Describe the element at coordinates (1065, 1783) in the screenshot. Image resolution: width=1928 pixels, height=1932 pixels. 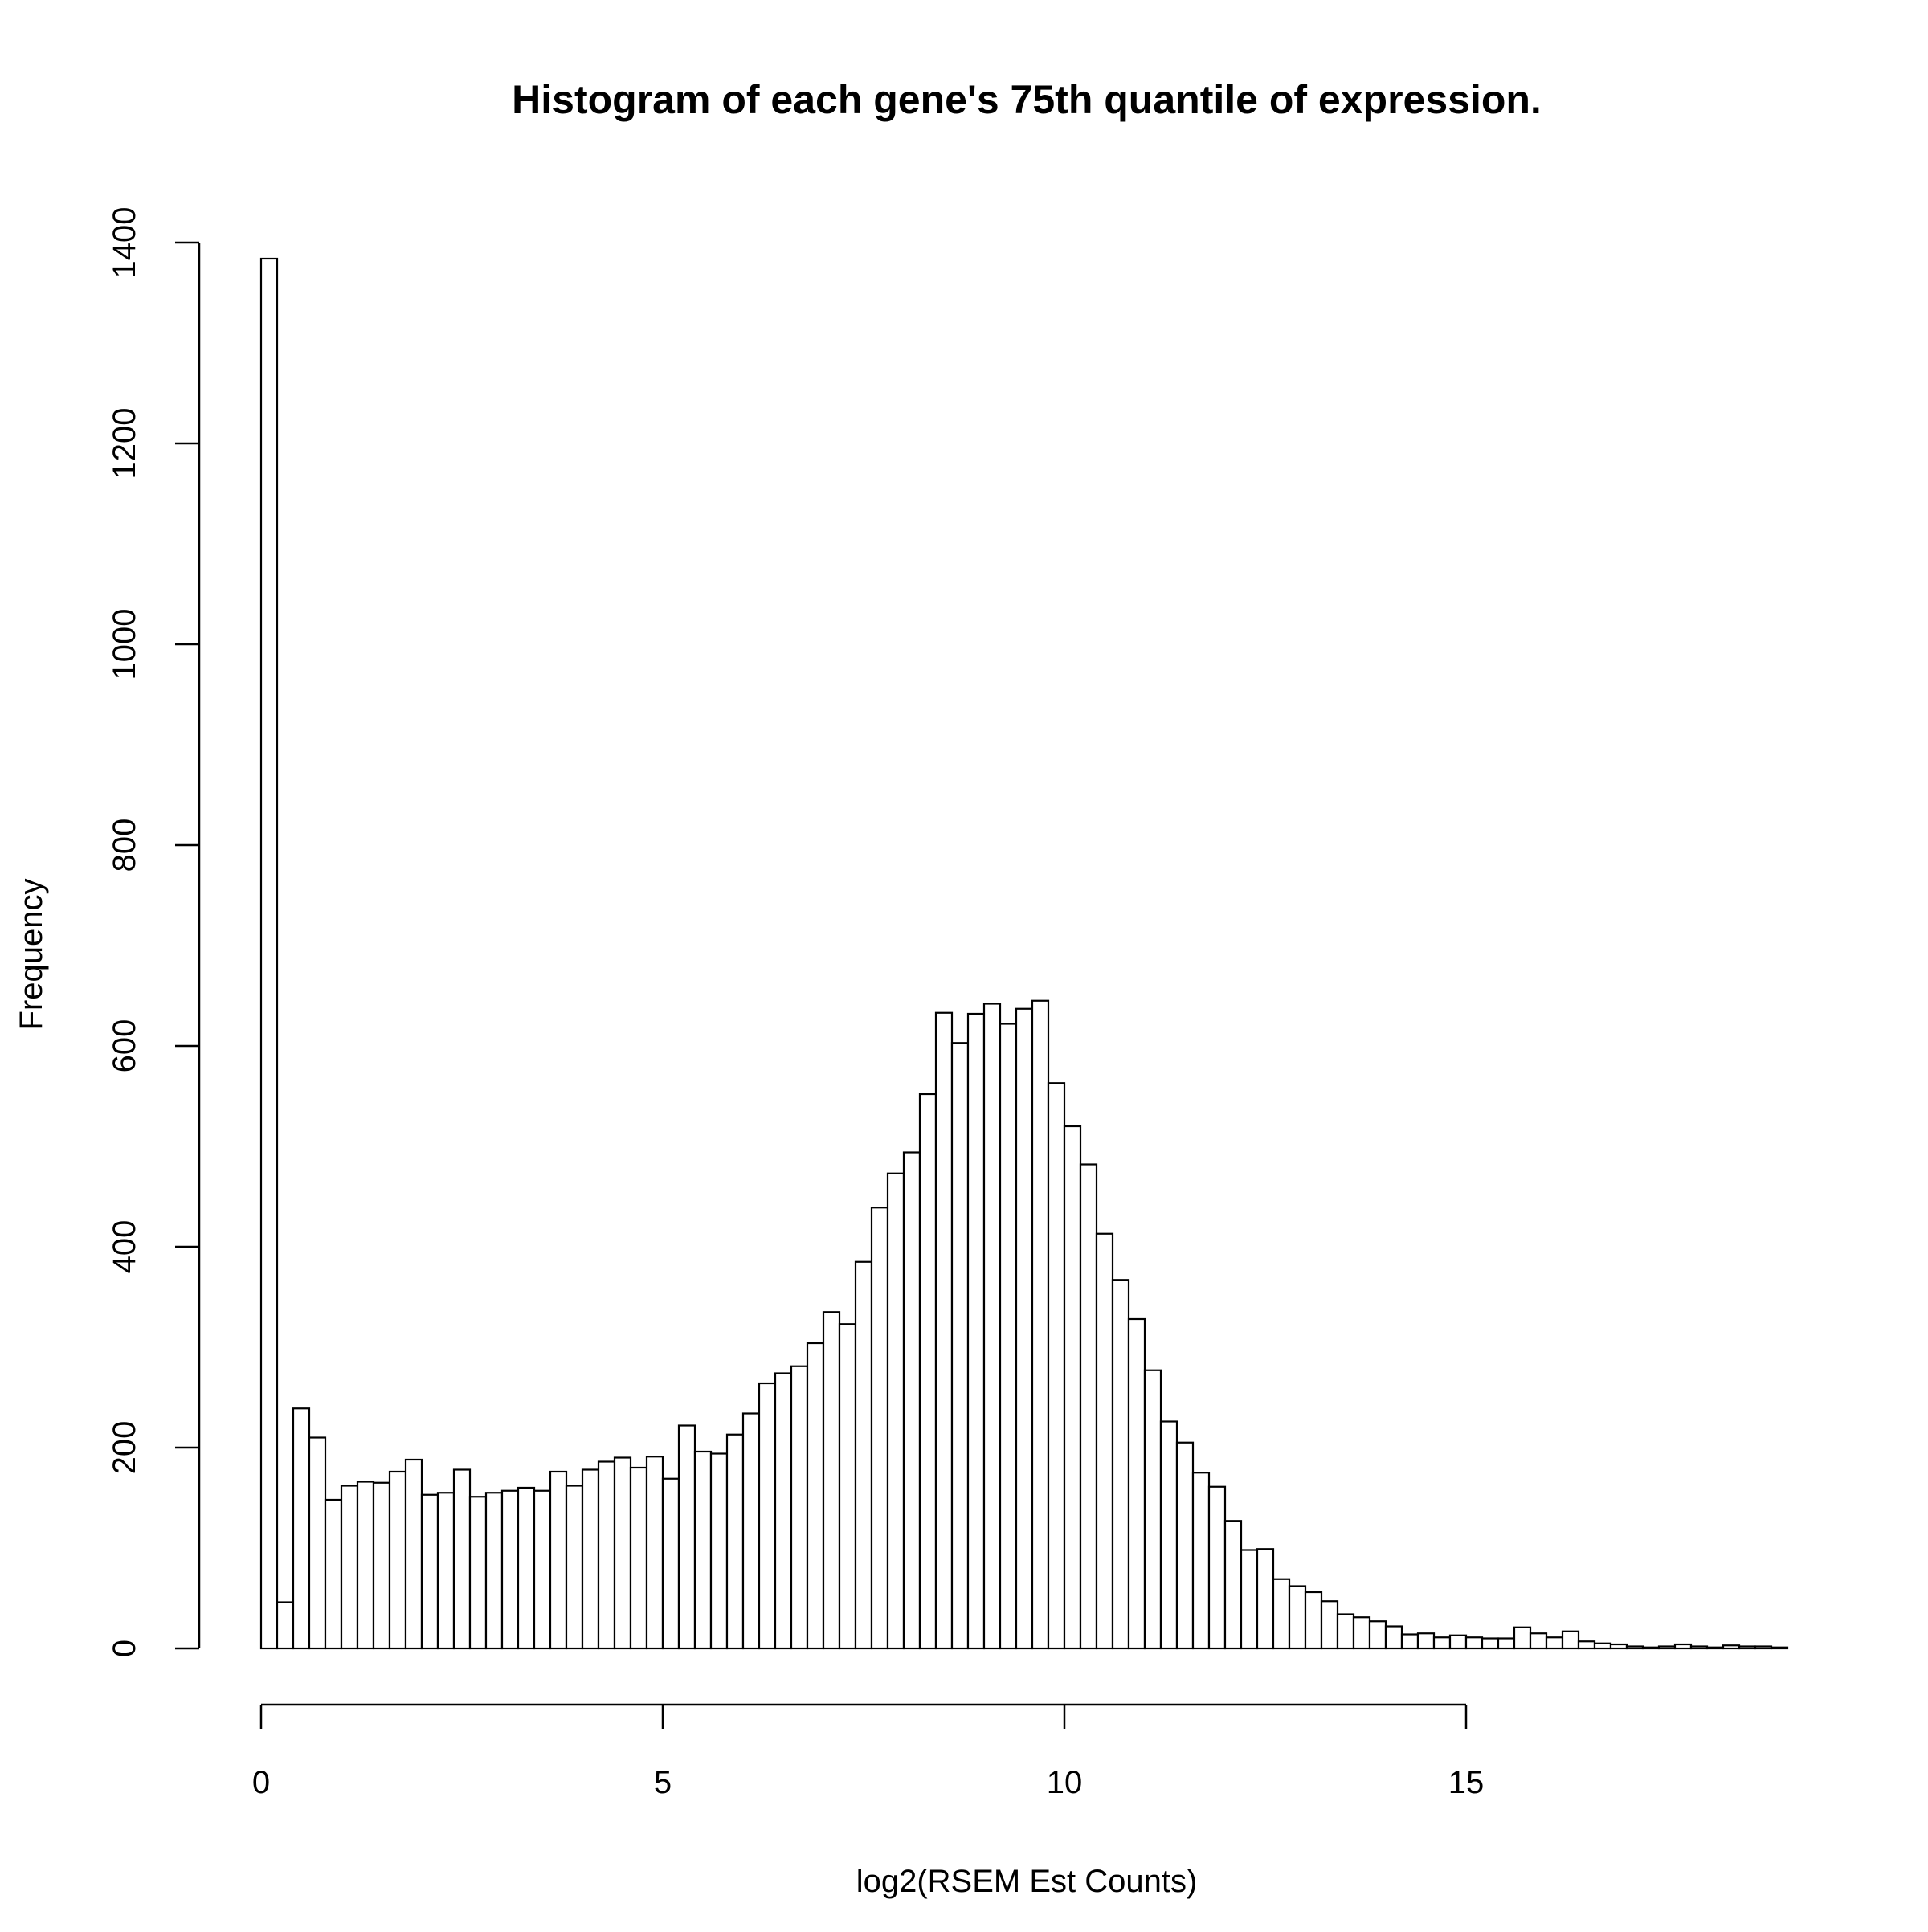
I see `x-tick-label: 10` at that location.